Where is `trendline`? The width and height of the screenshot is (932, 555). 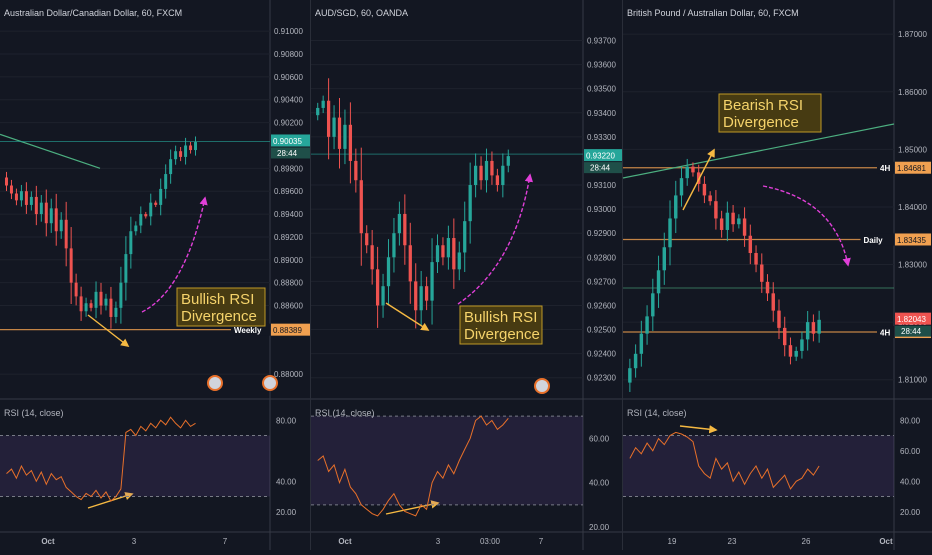 trendline is located at coordinates (50, 151).